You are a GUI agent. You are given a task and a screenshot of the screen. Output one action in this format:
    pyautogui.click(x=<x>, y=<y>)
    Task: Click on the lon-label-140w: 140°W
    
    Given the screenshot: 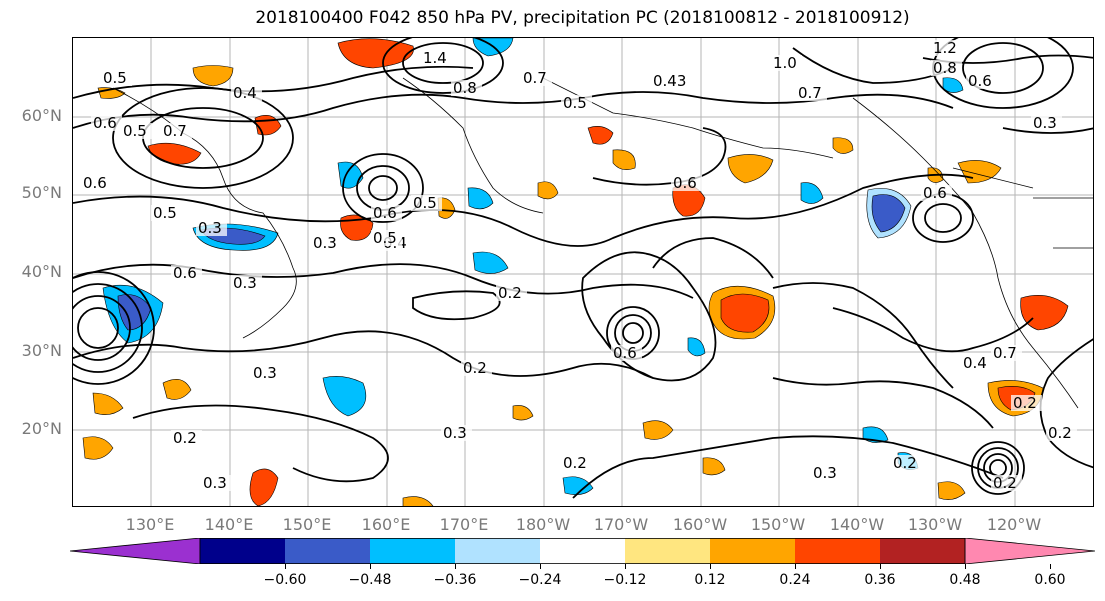 What is the action you would take?
    pyautogui.click(x=857, y=524)
    